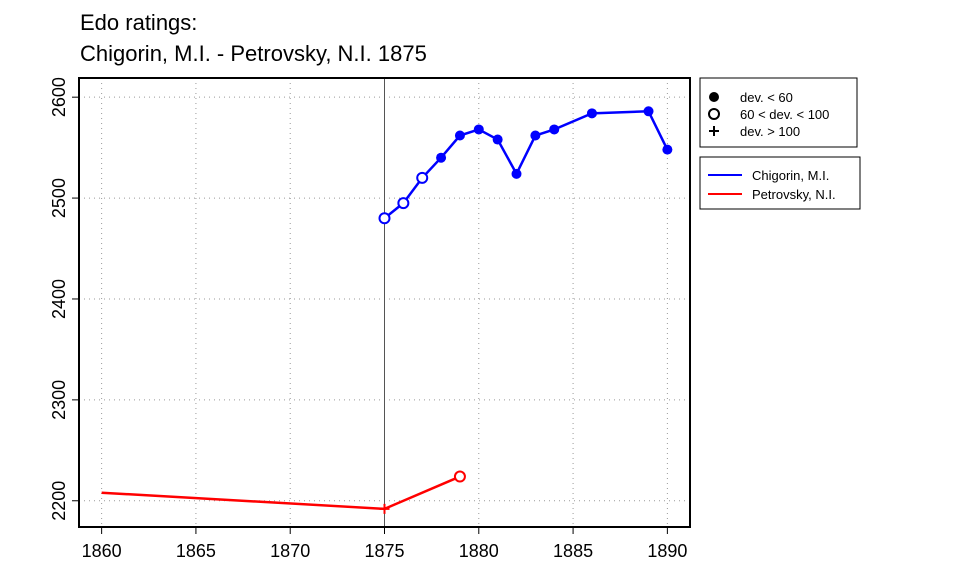 Image resolution: width=960 pixels, height=581 pixels. Describe the element at coordinates (573, 551) in the screenshot. I see `x-tick-label: 1885` at that location.